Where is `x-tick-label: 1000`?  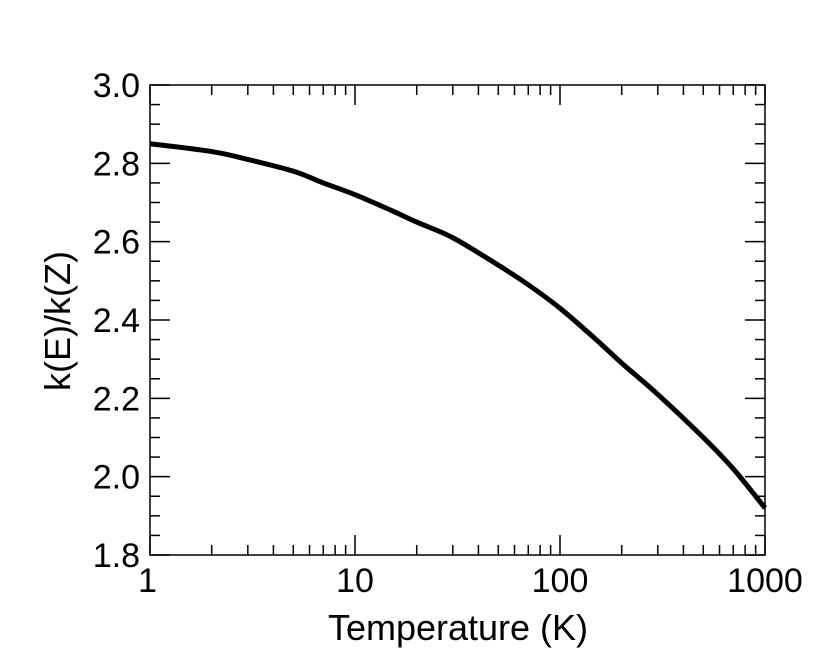 x-tick-label: 1000 is located at coordinates (765, 581).